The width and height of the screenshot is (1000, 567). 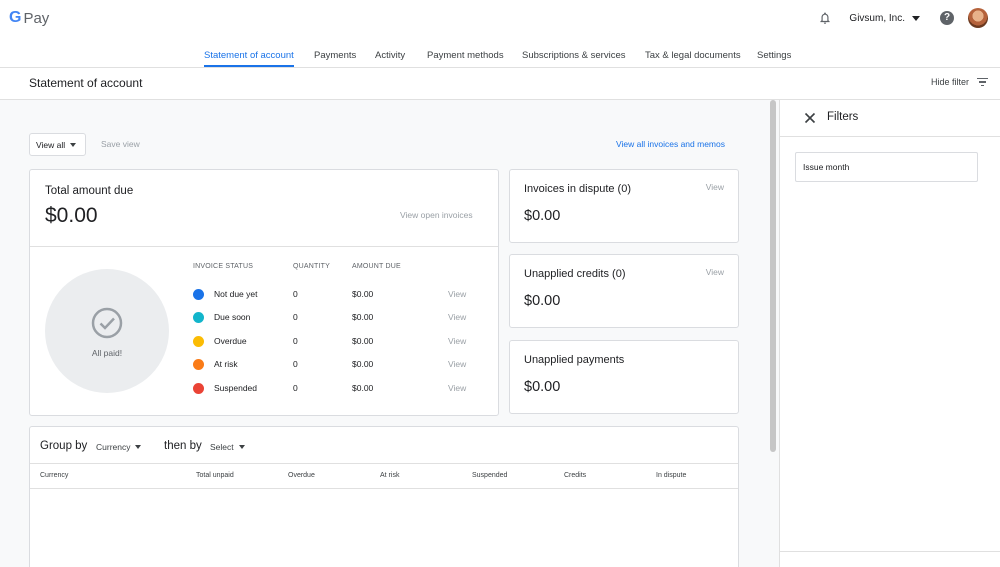 I want to click on status-name: Due soon, so click(x=232, y=317).